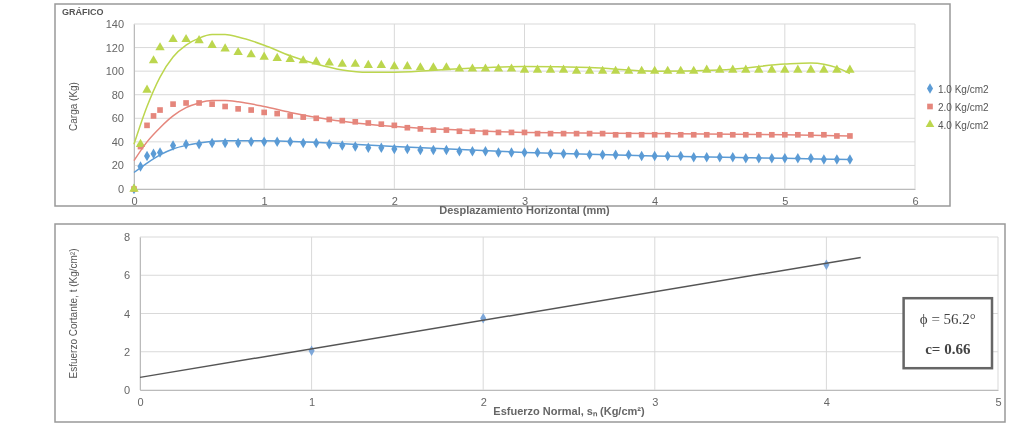 This screenshot has width=1010, height=424. Describe the element at coordinates (964, 125) in the screenshot. I see `legend-label: 4.0 Kg/cm2` at that location.